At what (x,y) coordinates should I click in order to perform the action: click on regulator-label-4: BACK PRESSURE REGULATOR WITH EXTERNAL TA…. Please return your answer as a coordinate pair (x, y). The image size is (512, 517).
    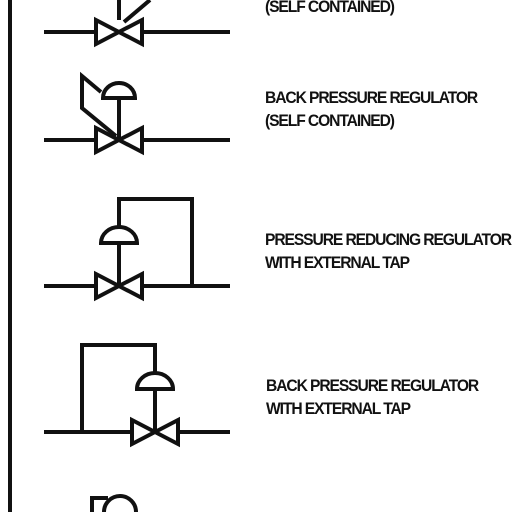
    Looking at the image, I should click on (372, 397).